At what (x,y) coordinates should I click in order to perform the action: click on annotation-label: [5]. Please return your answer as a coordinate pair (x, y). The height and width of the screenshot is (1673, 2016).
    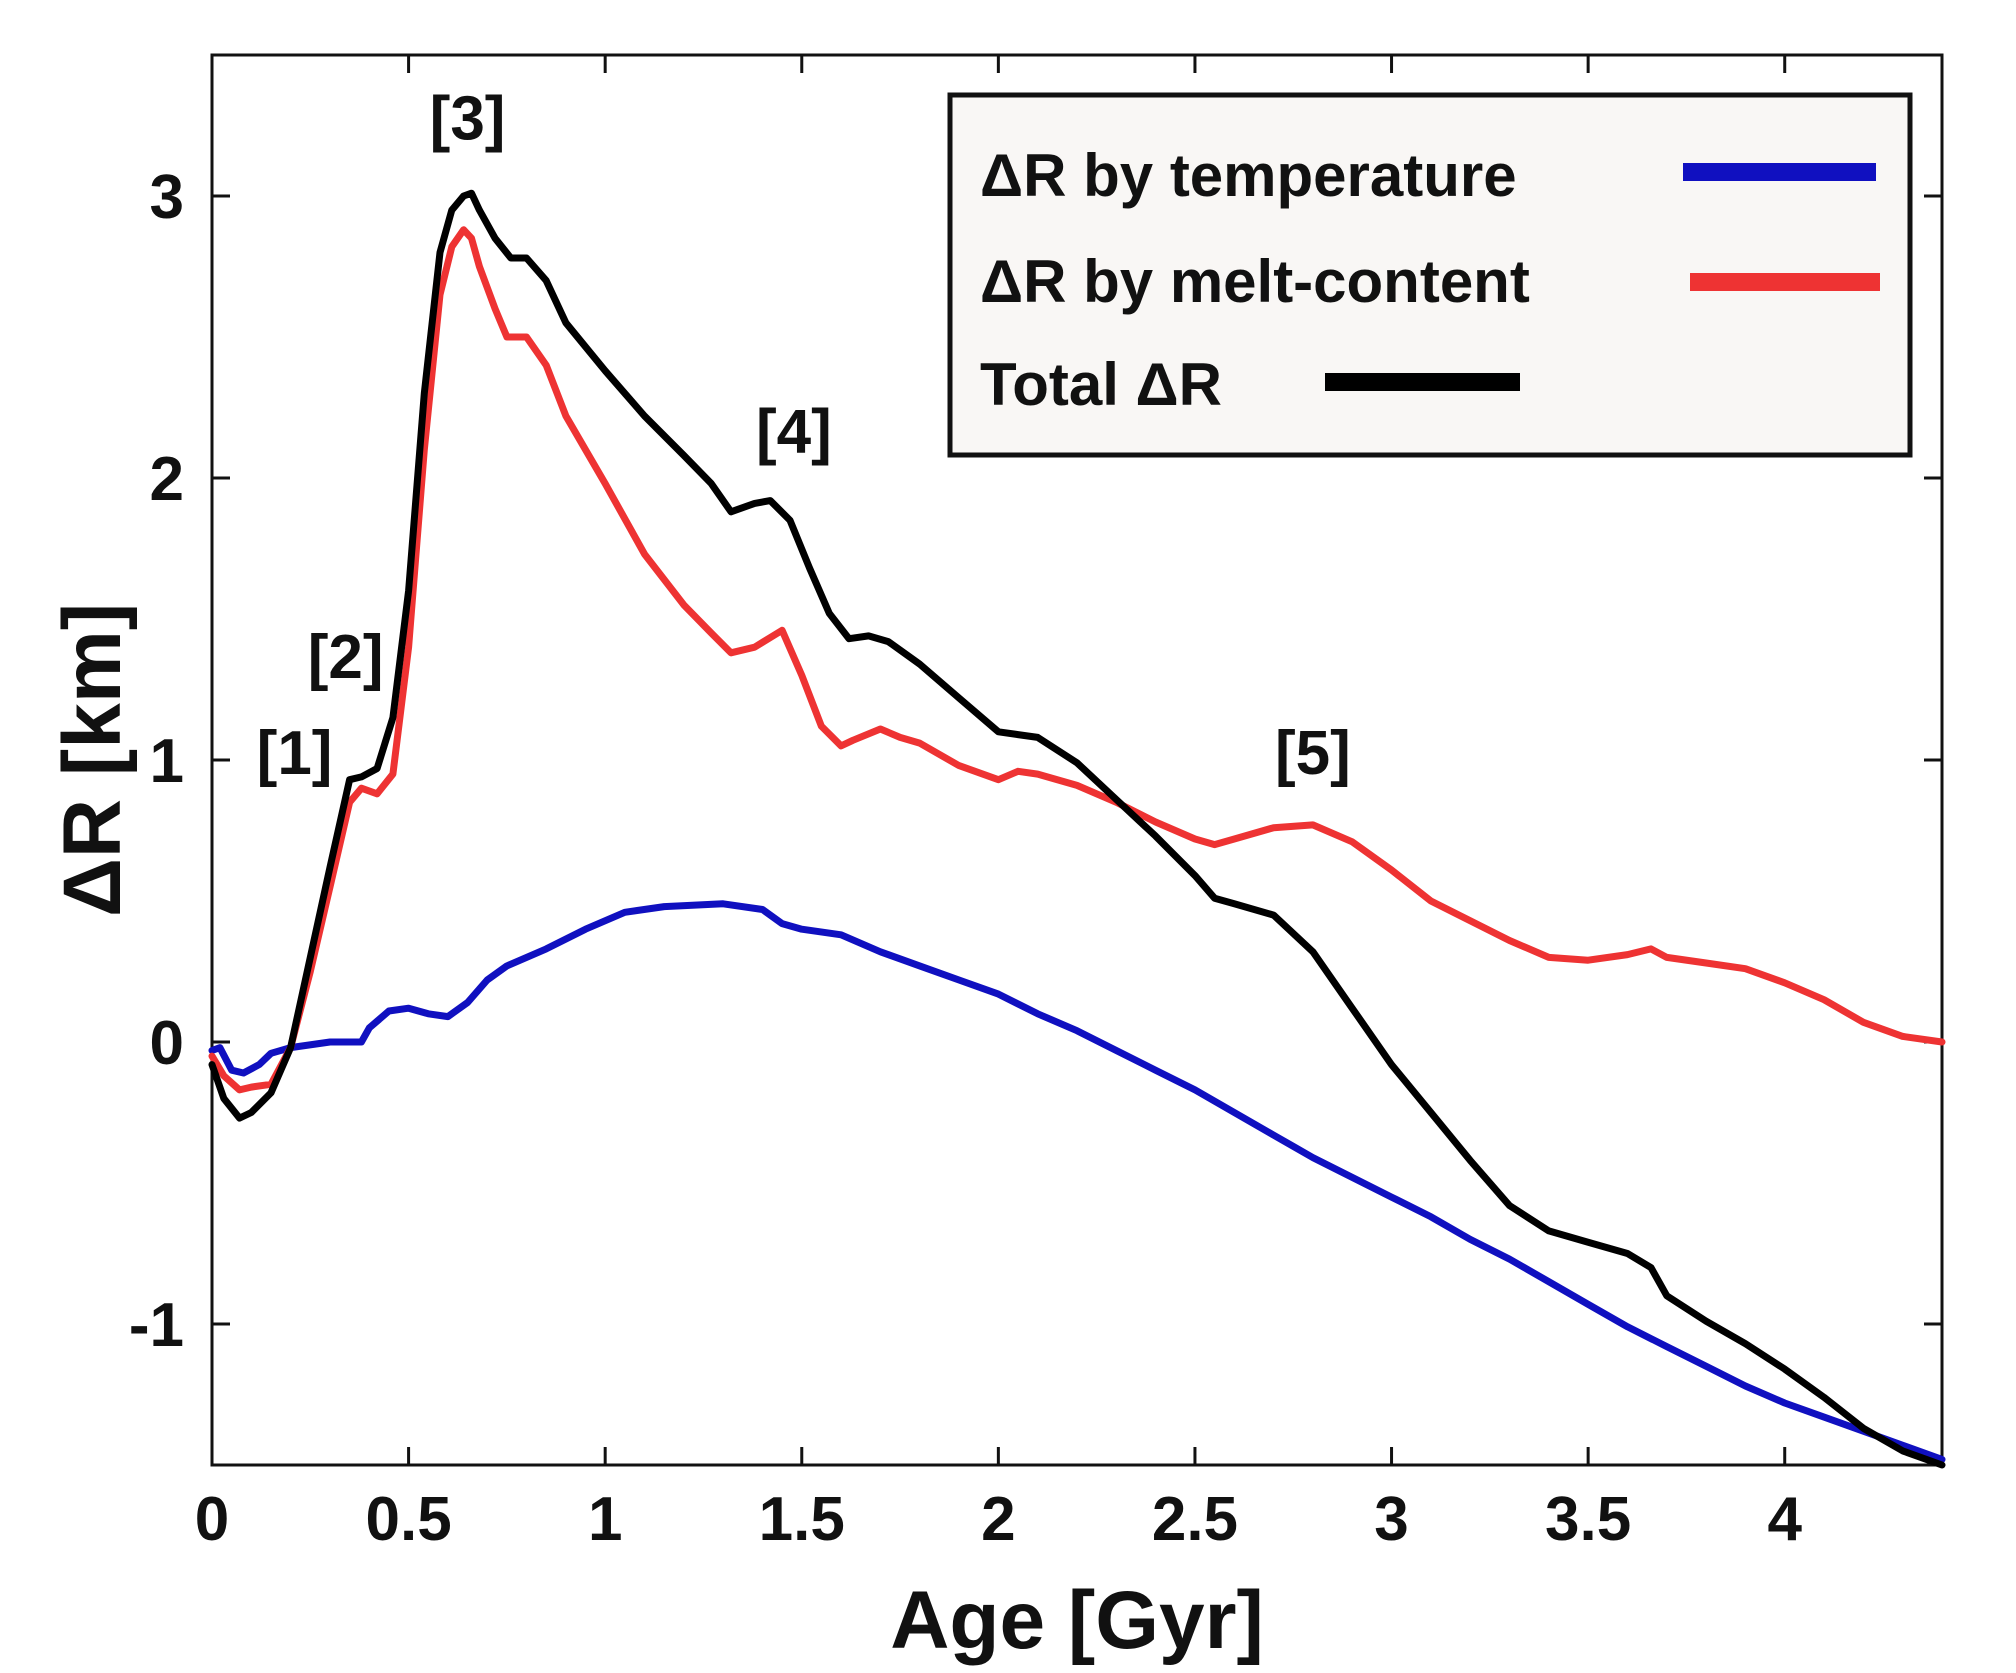
    Looking at the image, I should click on (1313, 753).